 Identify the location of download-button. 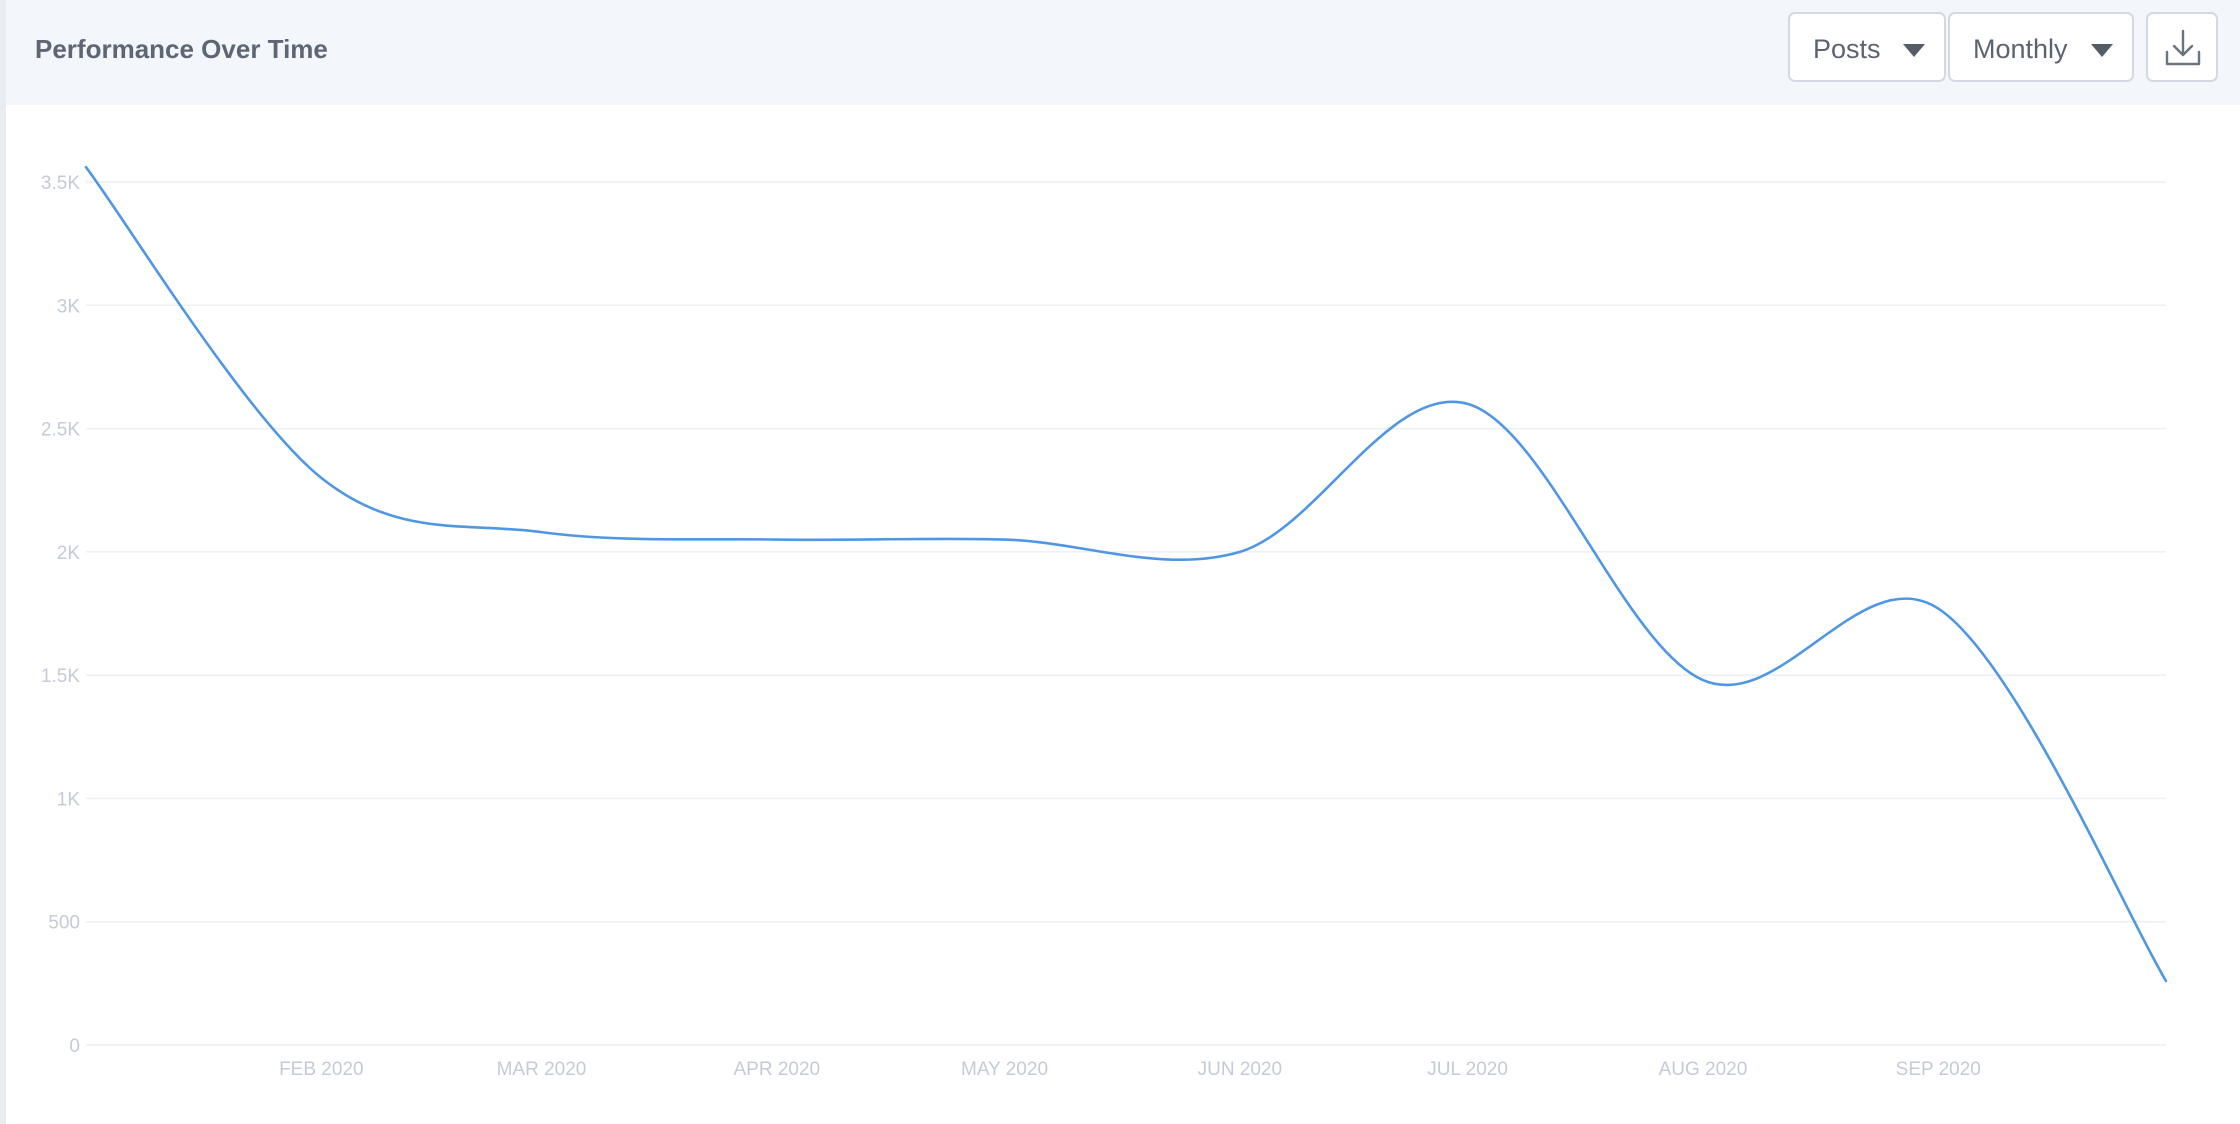
(2182, 47).